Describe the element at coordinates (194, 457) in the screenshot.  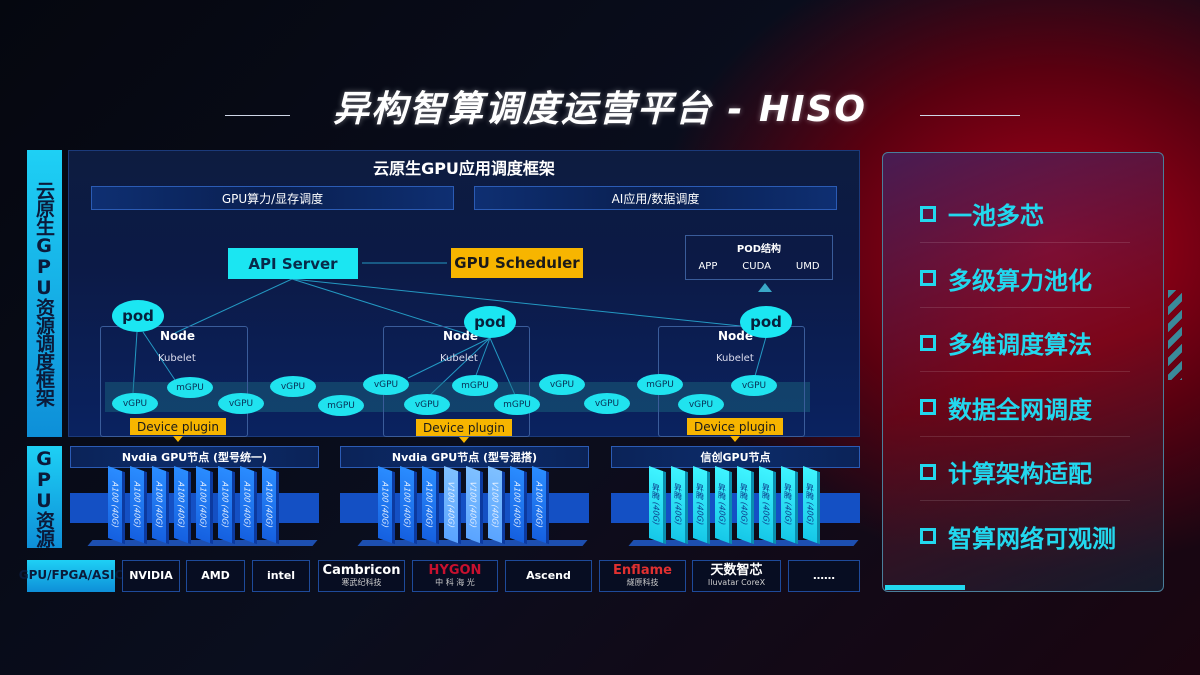
I see `gpu-group-title: Nvdia GPU节点 (型号统一)` at that location.